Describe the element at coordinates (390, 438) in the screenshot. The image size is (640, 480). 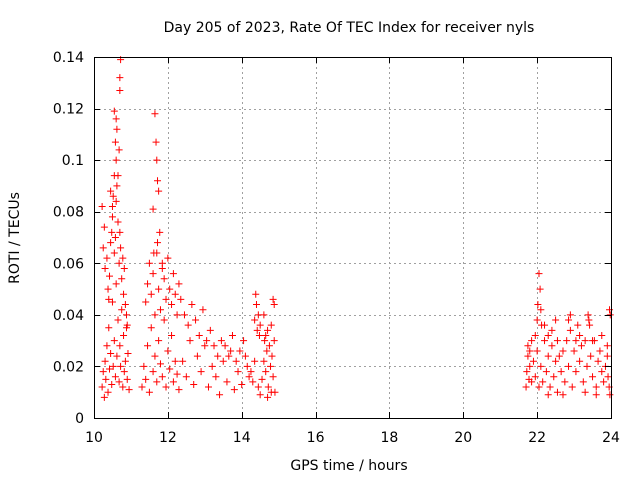
I see `x-tick-label: 18` at that location.